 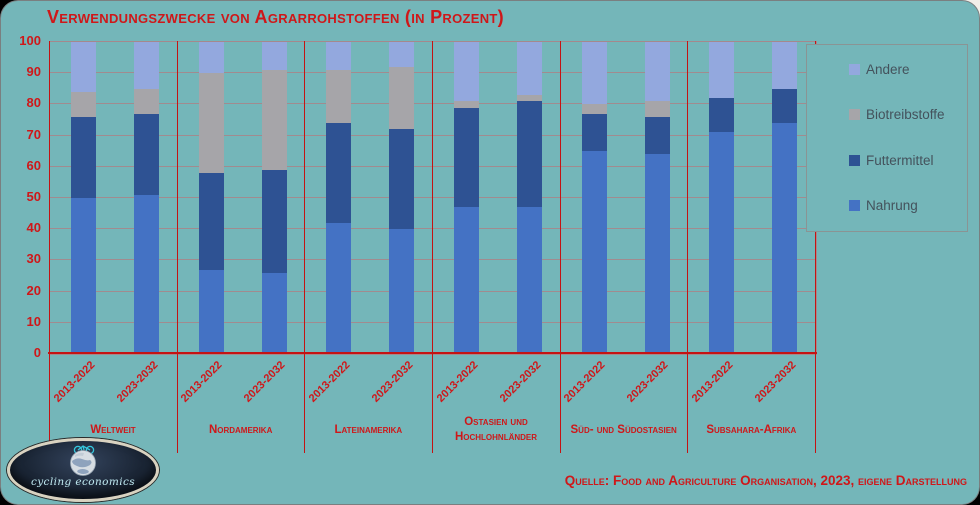 What do you see at coordinates (33, 103) in the screenshot?
I see `y-tick-label: 80` at bounding box center [33, 103].